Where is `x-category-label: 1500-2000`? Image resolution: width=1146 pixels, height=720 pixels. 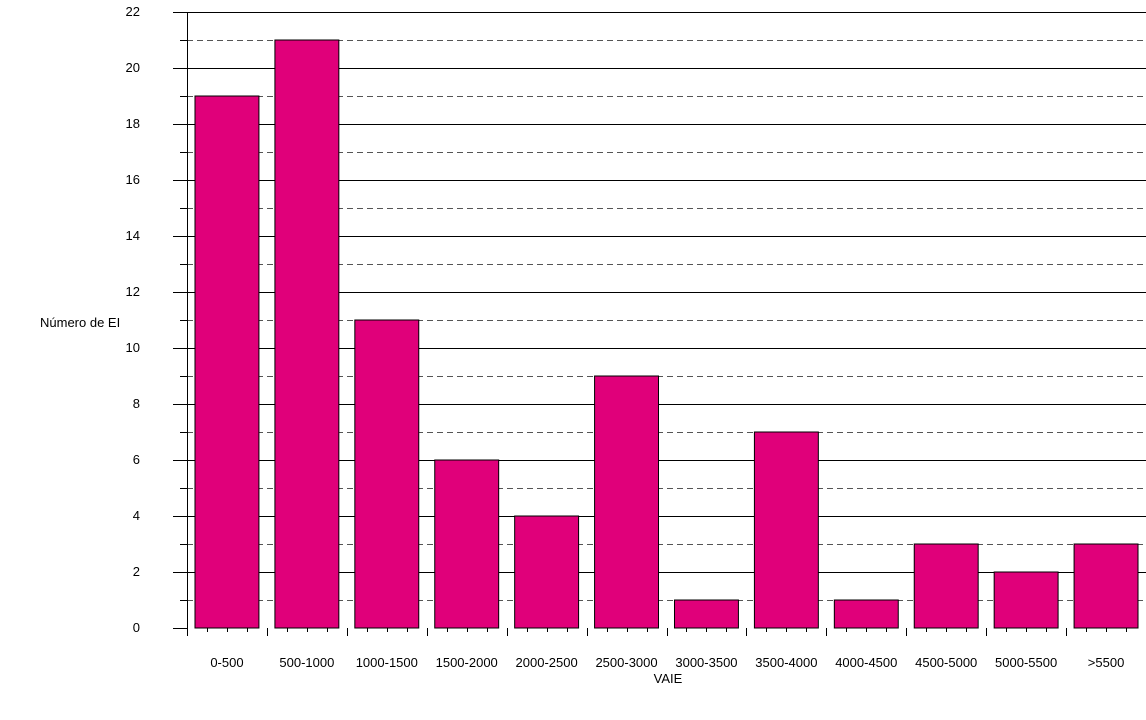
x-category-label: 1500-2000 is located at coordinates (467, 662).